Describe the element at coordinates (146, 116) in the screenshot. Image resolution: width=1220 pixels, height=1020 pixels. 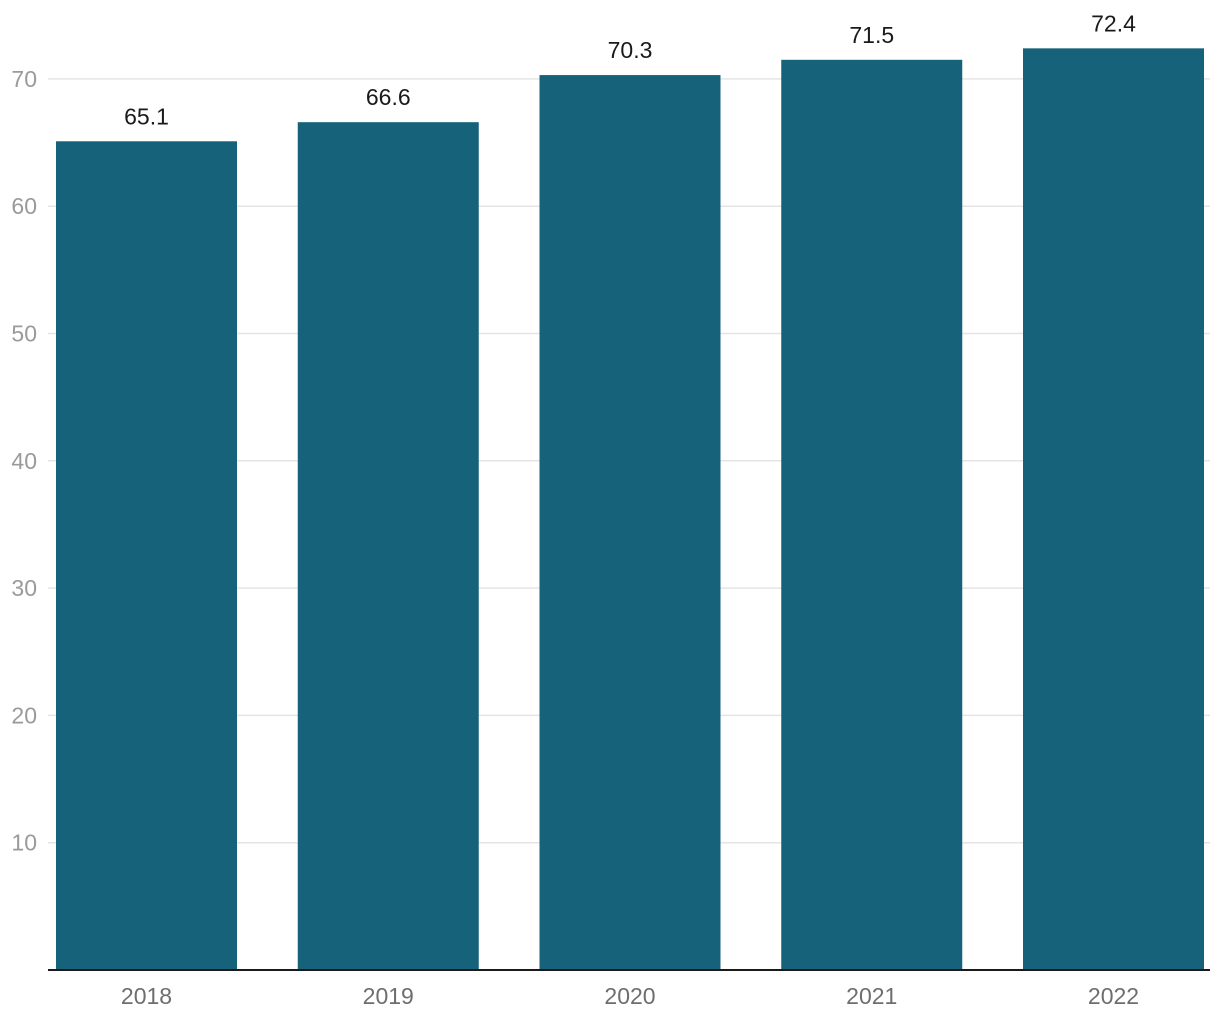
I see `data-label: 65.1` at that location.